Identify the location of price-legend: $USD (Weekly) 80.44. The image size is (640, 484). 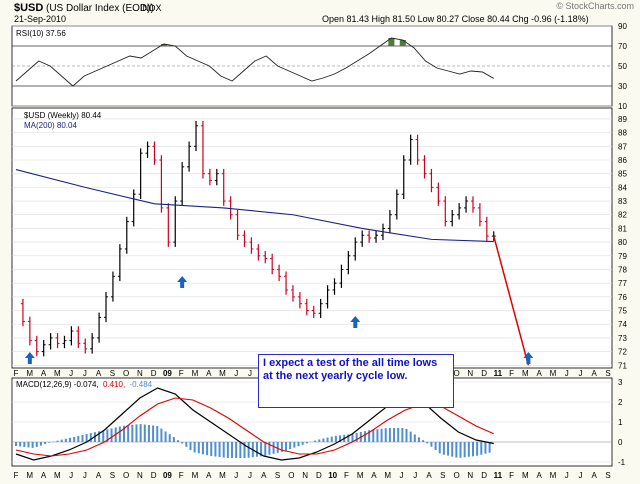
(63, 115).